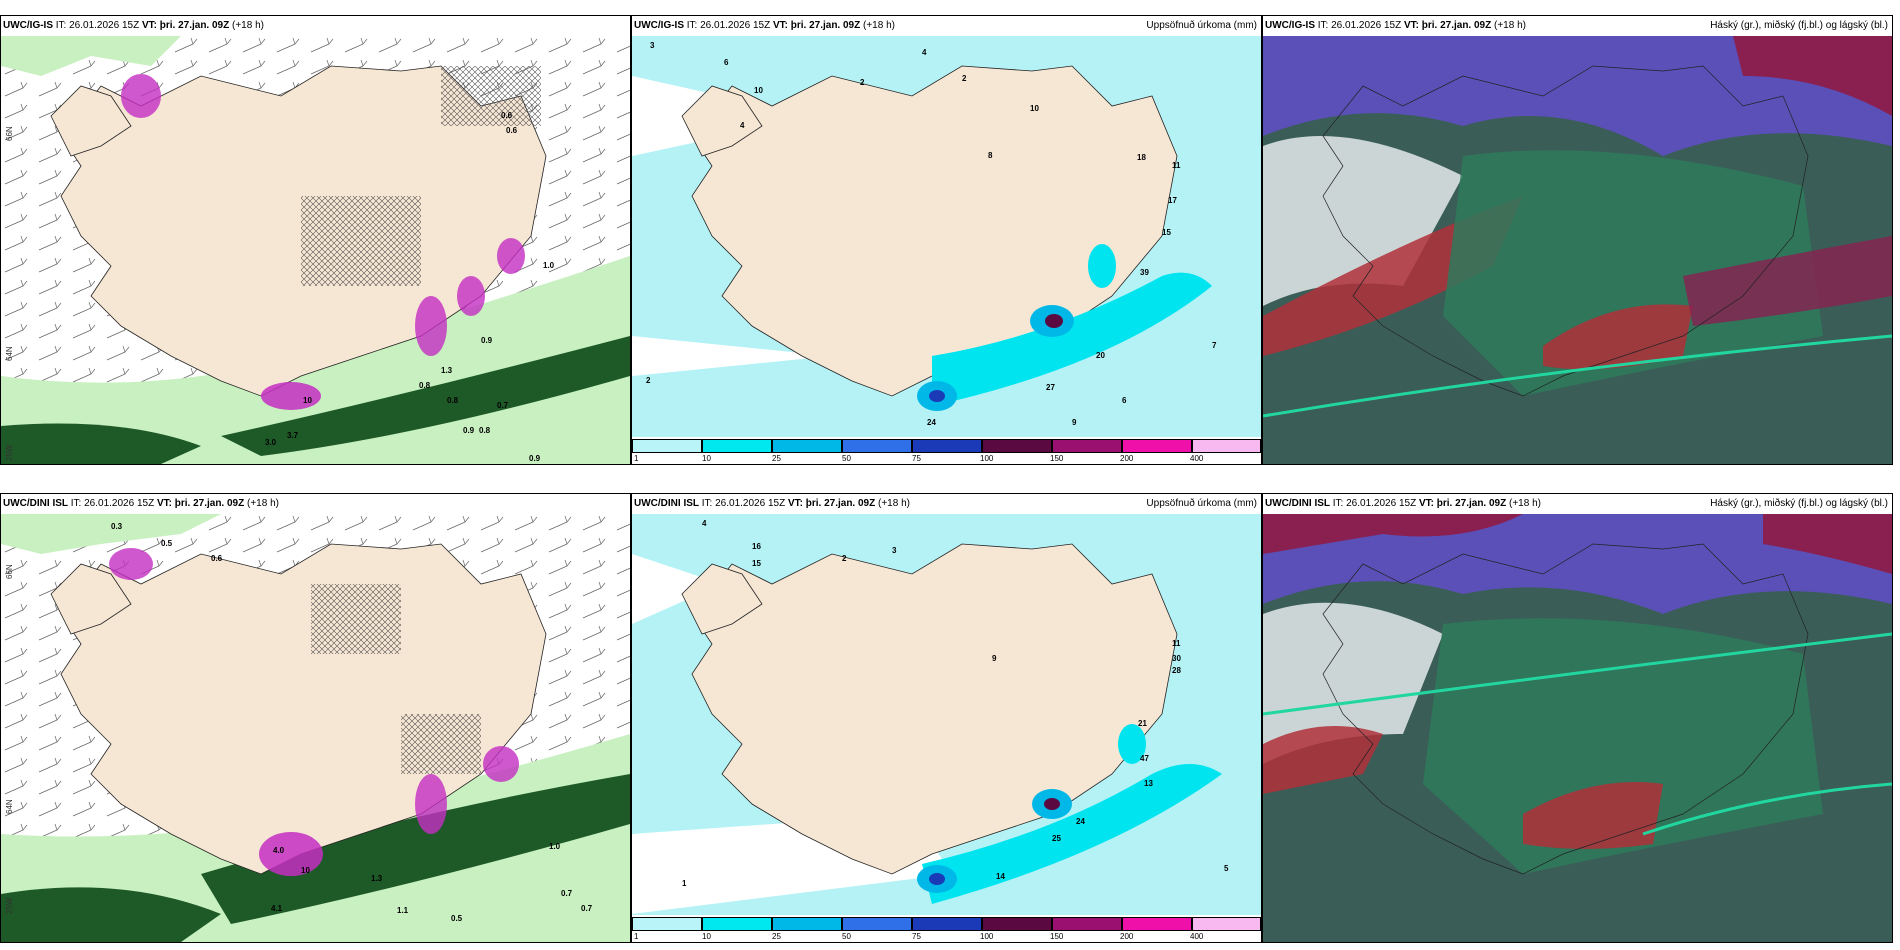 The width and height of the screenshot is (1900, 950). Describe the element at coordinates (756, 546) in the screenshot. I see `precip-value: 16` at that location.